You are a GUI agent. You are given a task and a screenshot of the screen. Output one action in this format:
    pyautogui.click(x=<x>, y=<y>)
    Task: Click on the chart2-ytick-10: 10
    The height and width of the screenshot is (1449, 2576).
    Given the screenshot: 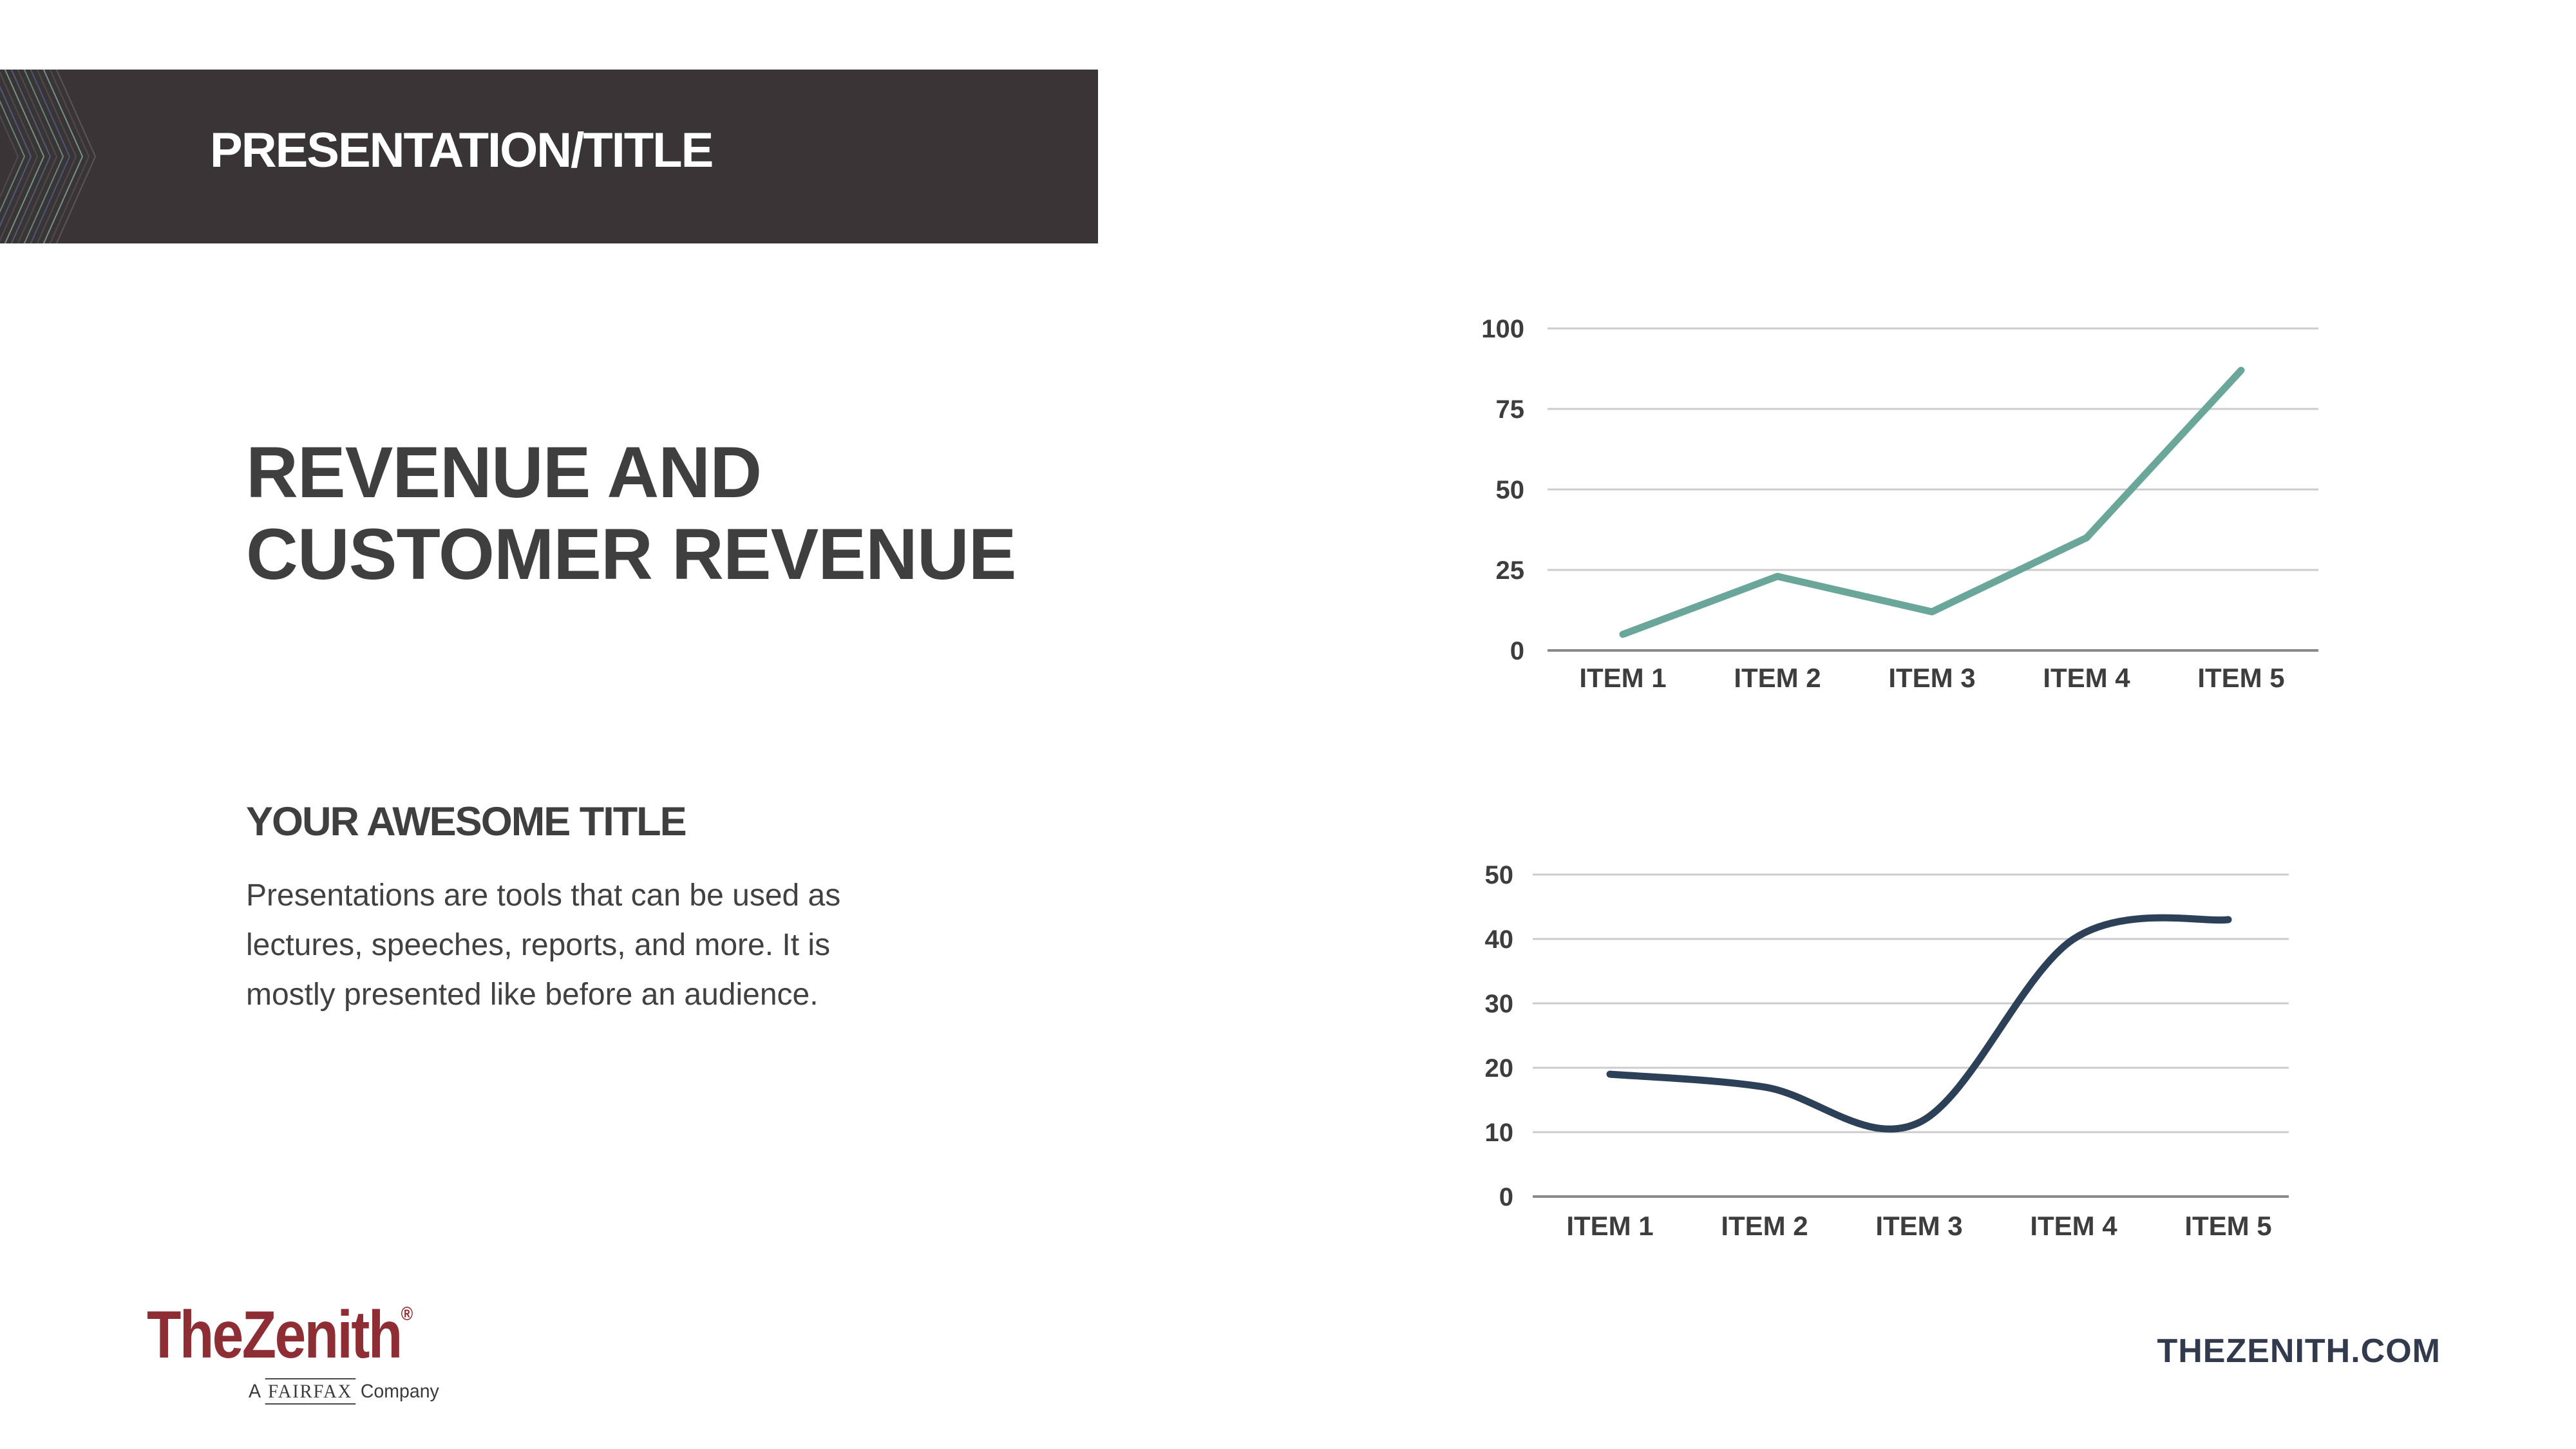 What is the action you would take?
    pyautogui.click(x=1500, y=1133)
    